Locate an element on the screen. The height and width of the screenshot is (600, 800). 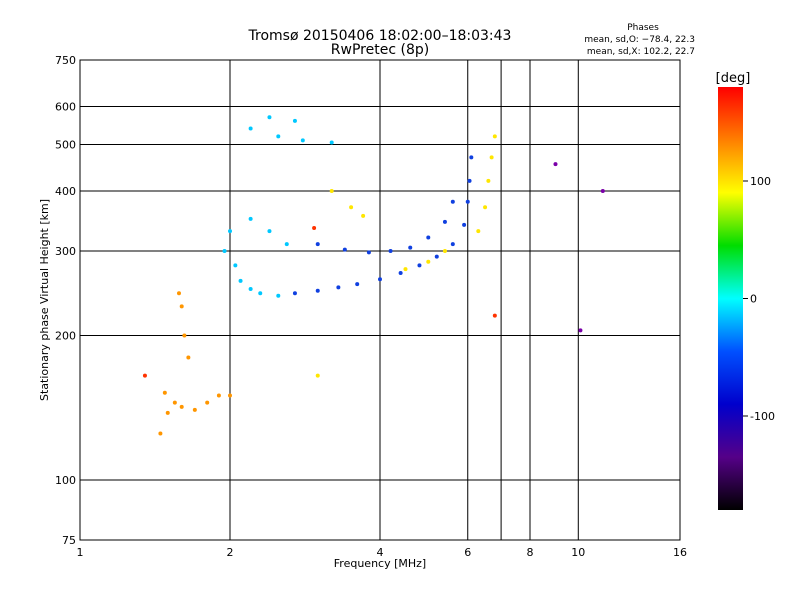
colorbar-tick-label: -100 is located at coordinates (762, 416).